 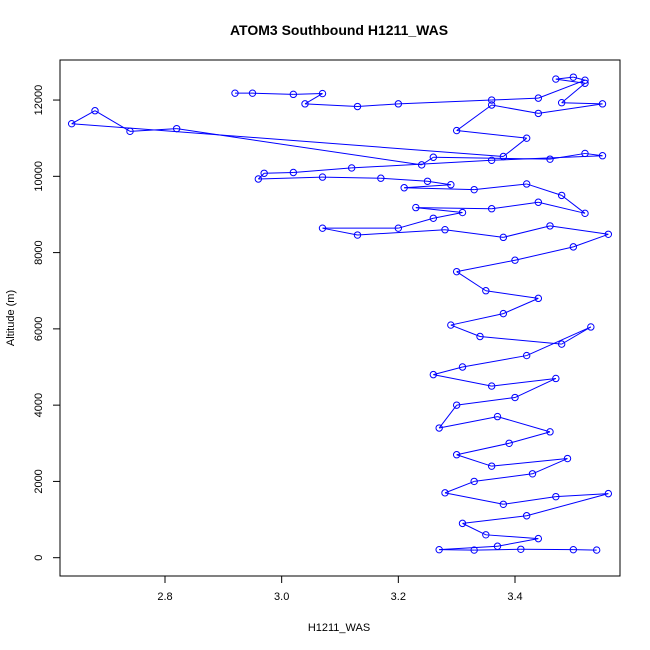 What do you see at coordinates (39, 405) in the screenshot?
I see `y-tick-label: 4000` at bounding box center [39, 405].